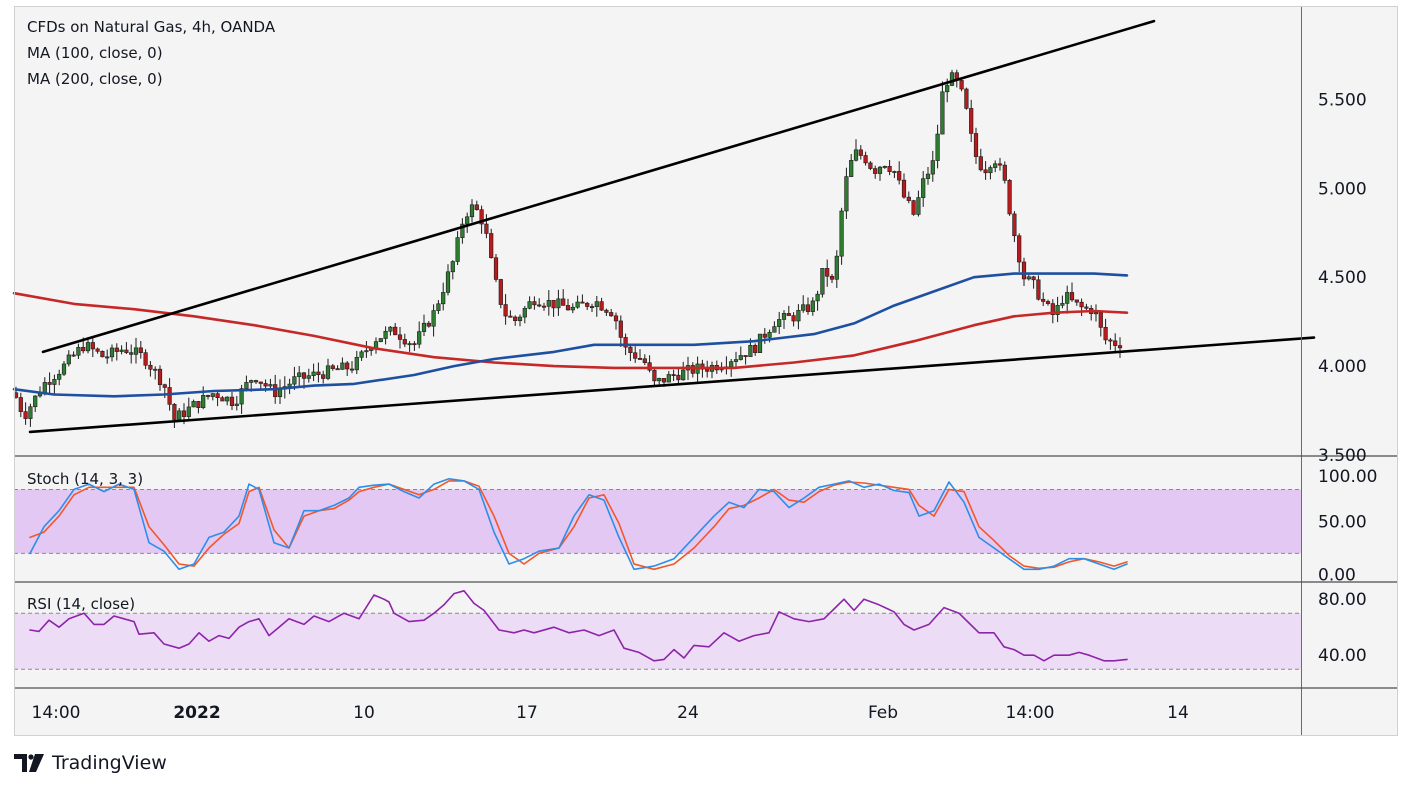 This screenshot has width=1413, height=789. I want to click on stoch-title: Stoch (14, 3, 3), so click(85, 479).